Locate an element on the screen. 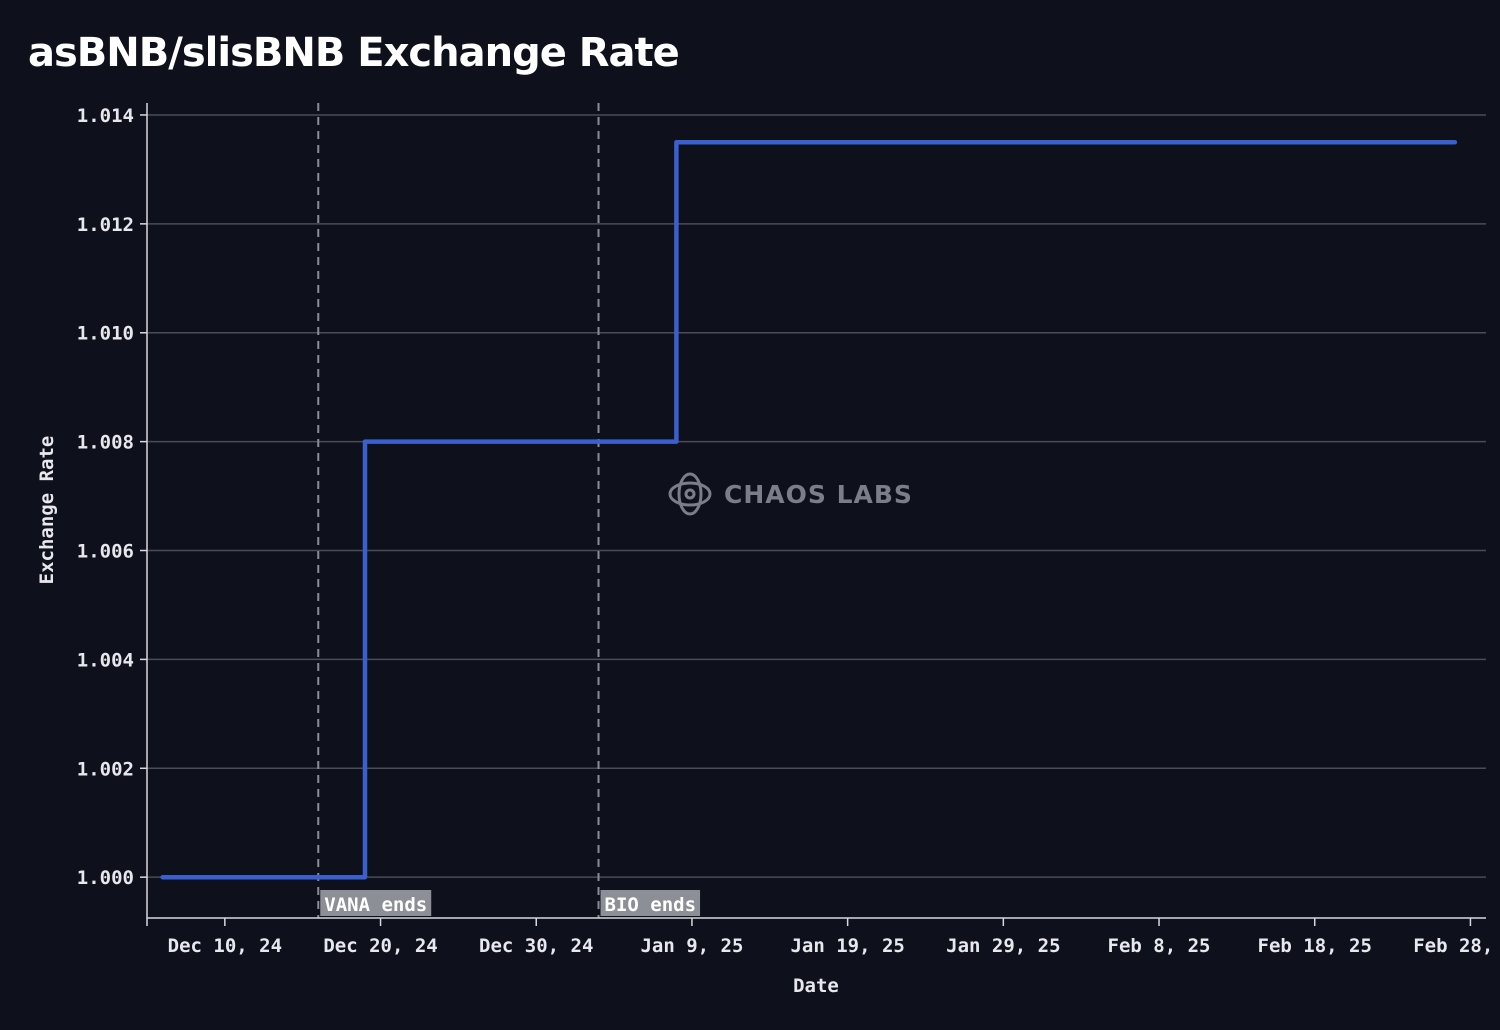  x-tick-label: Jan 19, 25 is located at coordinates (847, 946).